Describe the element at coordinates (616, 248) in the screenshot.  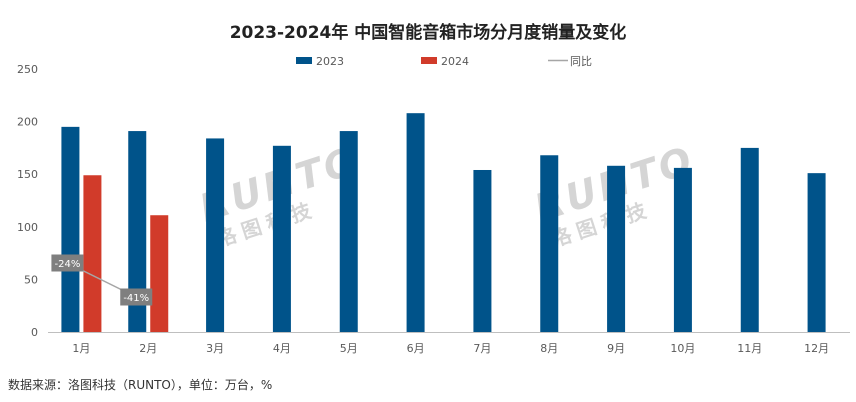
I see `bar-2023-9月` at that location.